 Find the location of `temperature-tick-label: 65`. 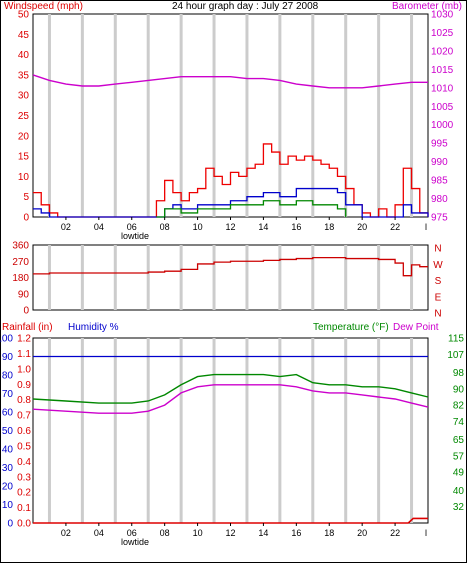

temperature-tick-label: 65 is located at coordinates (459, 440).